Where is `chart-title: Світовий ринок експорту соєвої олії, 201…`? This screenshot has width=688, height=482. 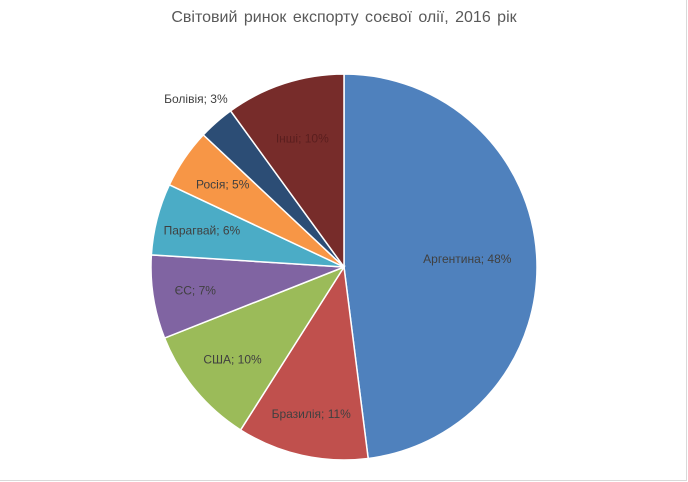 chart-title: Світовий ринок експорту соєвої олії, 201… is located at coordinates (344, 17).